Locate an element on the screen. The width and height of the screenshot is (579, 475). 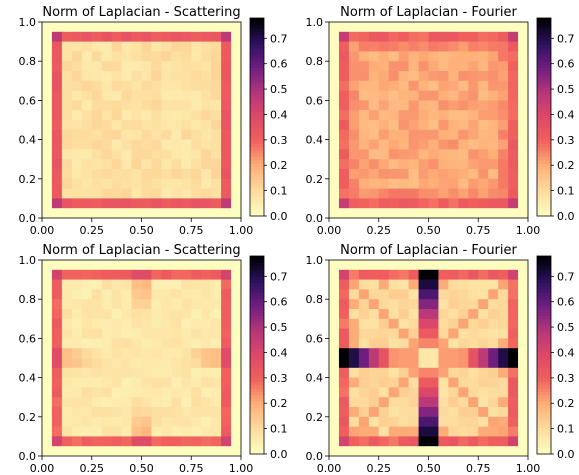
colorbar-tick-label: 0.6 is located at coordinates (279, 302).